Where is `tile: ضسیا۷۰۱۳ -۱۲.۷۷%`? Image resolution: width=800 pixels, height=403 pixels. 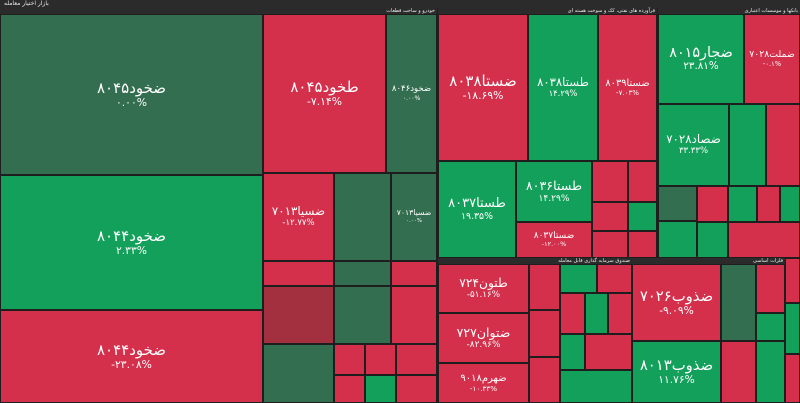
tile: ضسیا۷۰۱۳ -۱۲.۷۷% is located at coordinates (298, 217).